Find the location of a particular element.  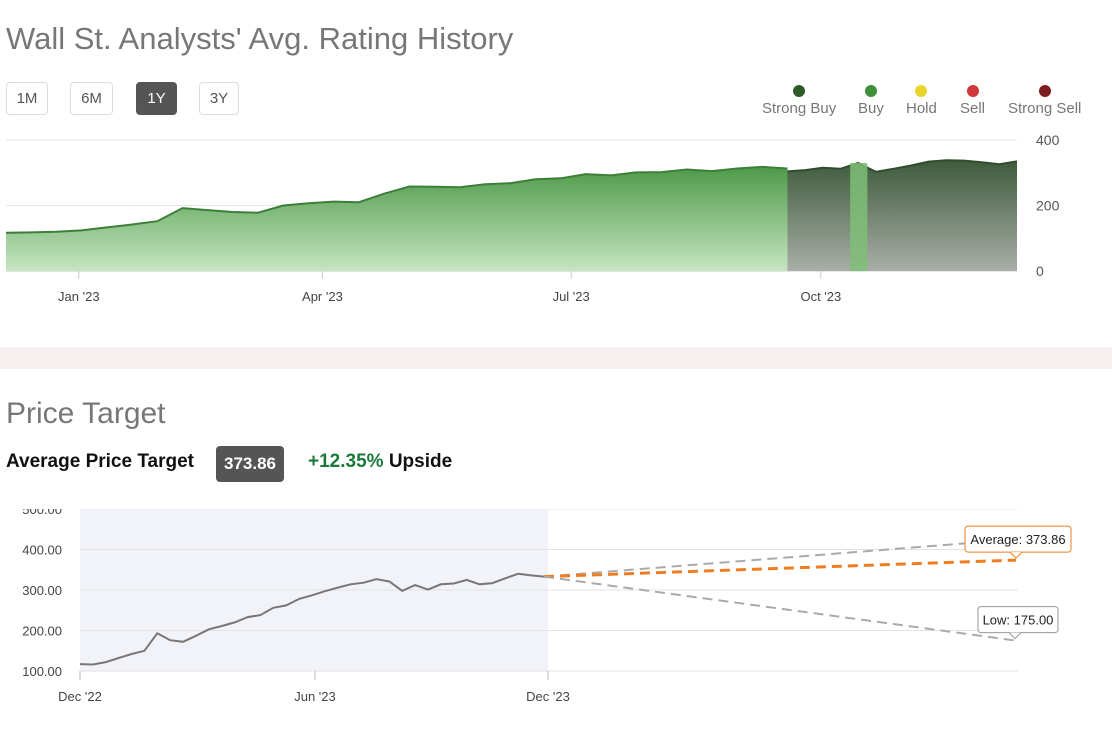

price-history-line is located at coordinates (312, 619).